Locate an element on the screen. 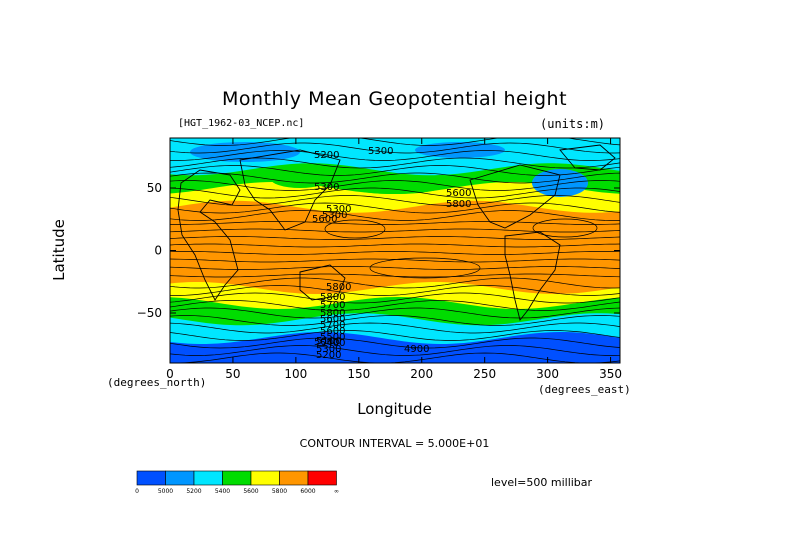  x-tick-label: 300 is located at coordinates (547, 374).